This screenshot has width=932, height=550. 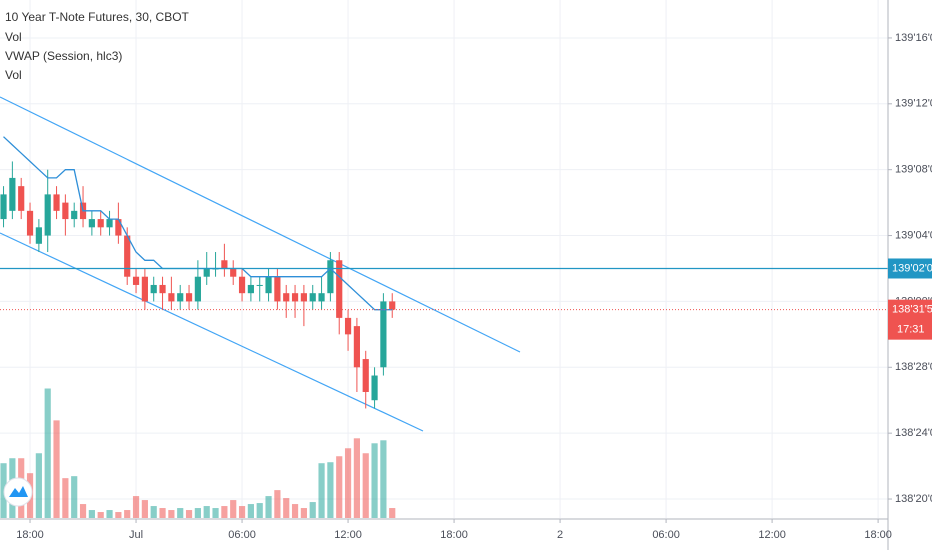 What do you see at coordinates (63, 56) in the screenshot?
I see `legend-entry: VWAP (Session, hlc3)` at bounding box center [63, 56].